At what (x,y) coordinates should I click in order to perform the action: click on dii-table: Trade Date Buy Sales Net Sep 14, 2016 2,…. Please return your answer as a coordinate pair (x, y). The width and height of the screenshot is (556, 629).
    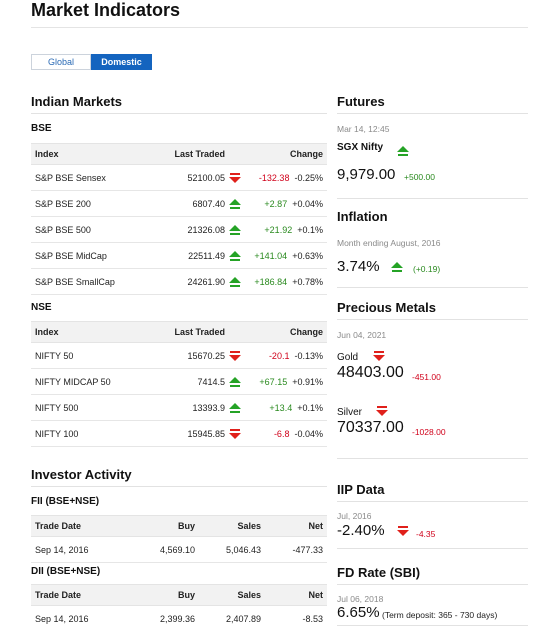
    Looking at the image, I should click on (179, 606).